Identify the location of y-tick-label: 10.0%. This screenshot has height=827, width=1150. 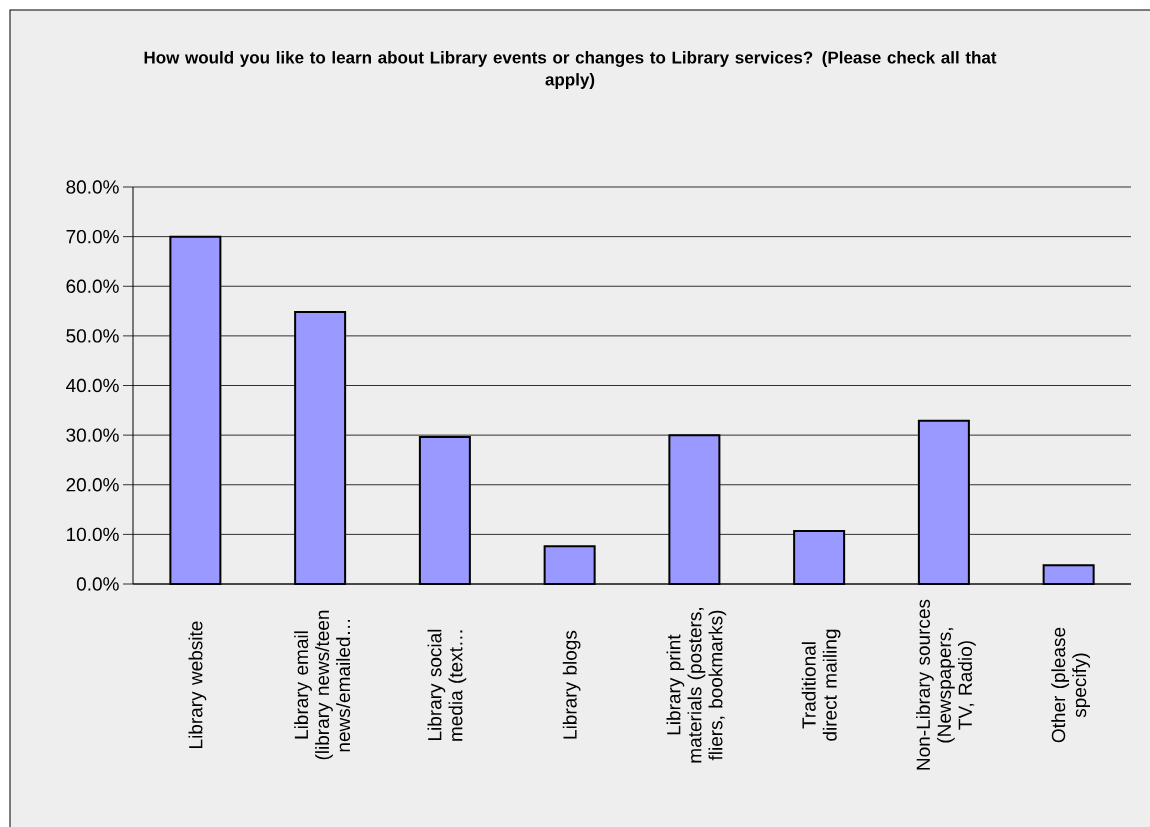
(93, 534).